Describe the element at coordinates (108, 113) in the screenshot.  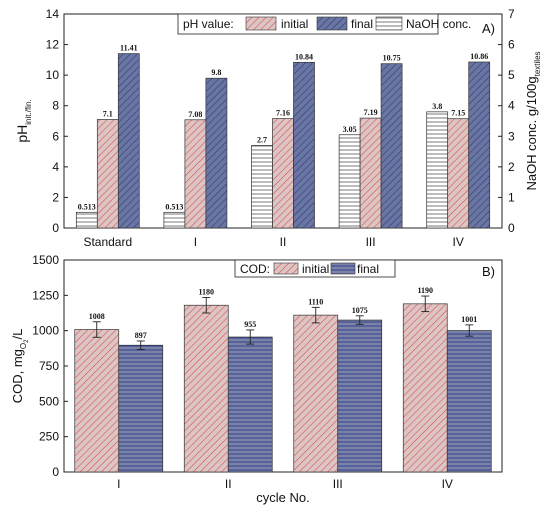
I see `panel-a-value-label: 7.1` at that location.